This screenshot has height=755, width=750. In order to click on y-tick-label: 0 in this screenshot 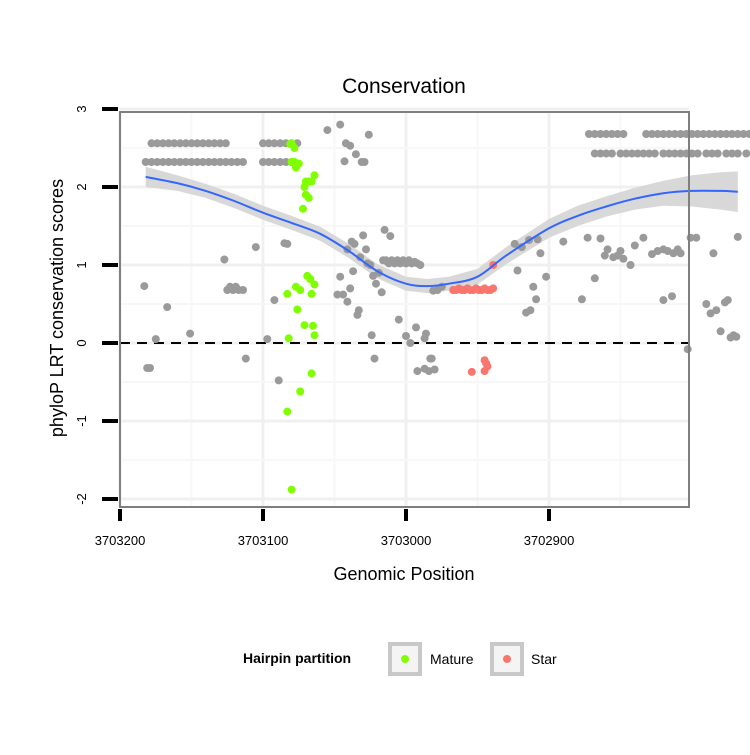, I will do `click(81, 342)`.